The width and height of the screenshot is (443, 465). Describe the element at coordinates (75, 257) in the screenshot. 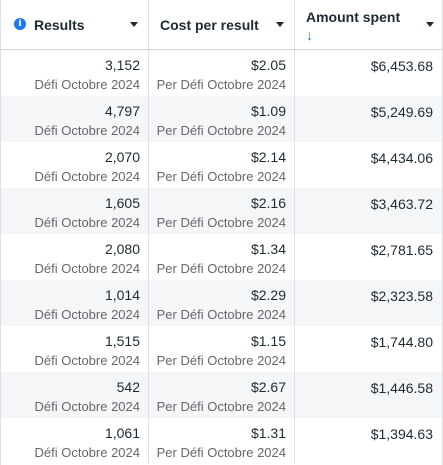

I see `results-cell: 2,080 Défi Octobre 2024` at that location.